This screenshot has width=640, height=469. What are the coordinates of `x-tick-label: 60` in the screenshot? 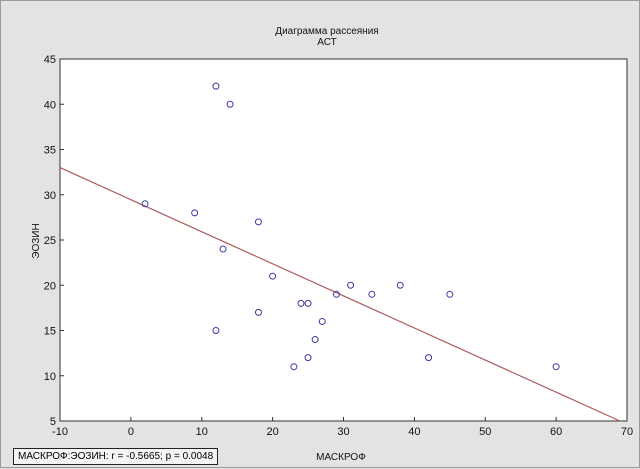 It's located at (556, 432).